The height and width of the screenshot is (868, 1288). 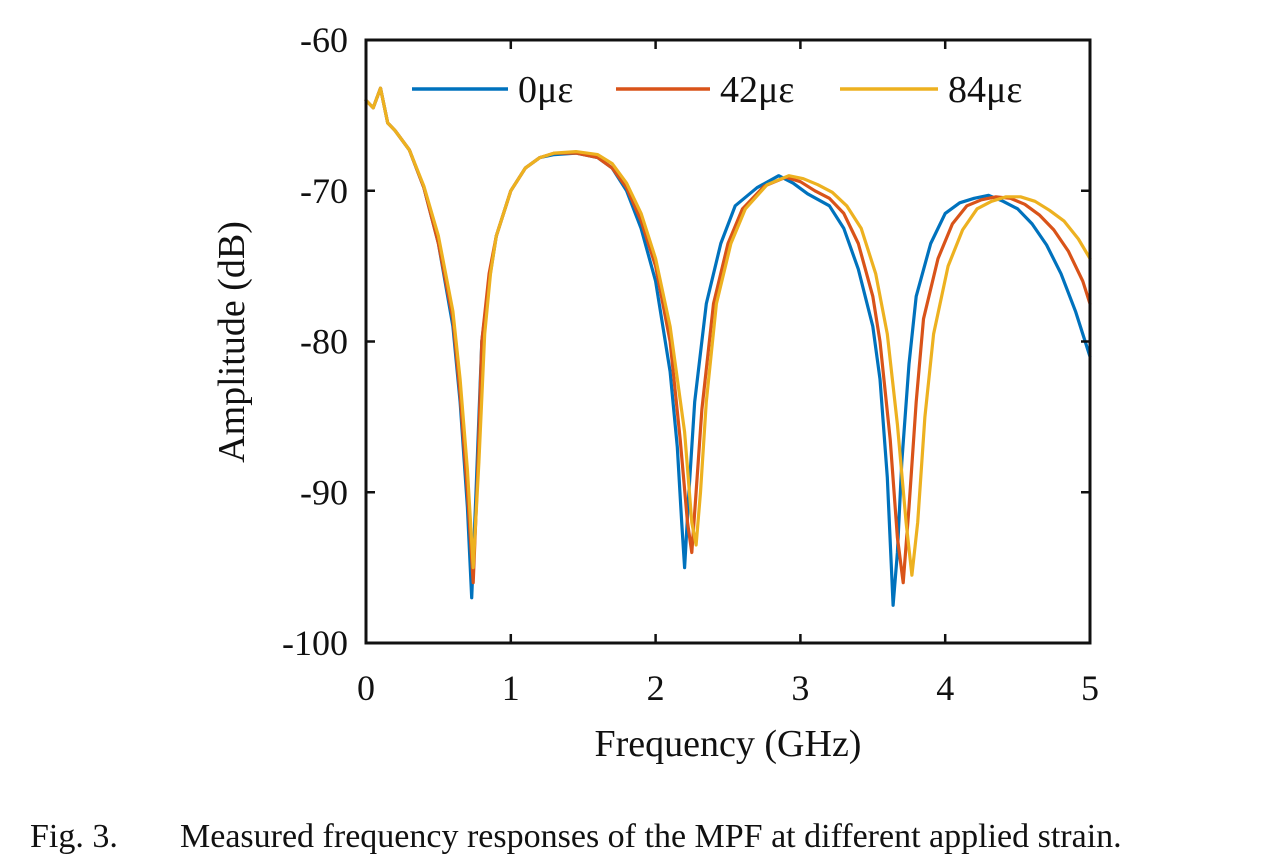 I want to click on legend: 0με 42με 84με, so click(x=717, y=90).